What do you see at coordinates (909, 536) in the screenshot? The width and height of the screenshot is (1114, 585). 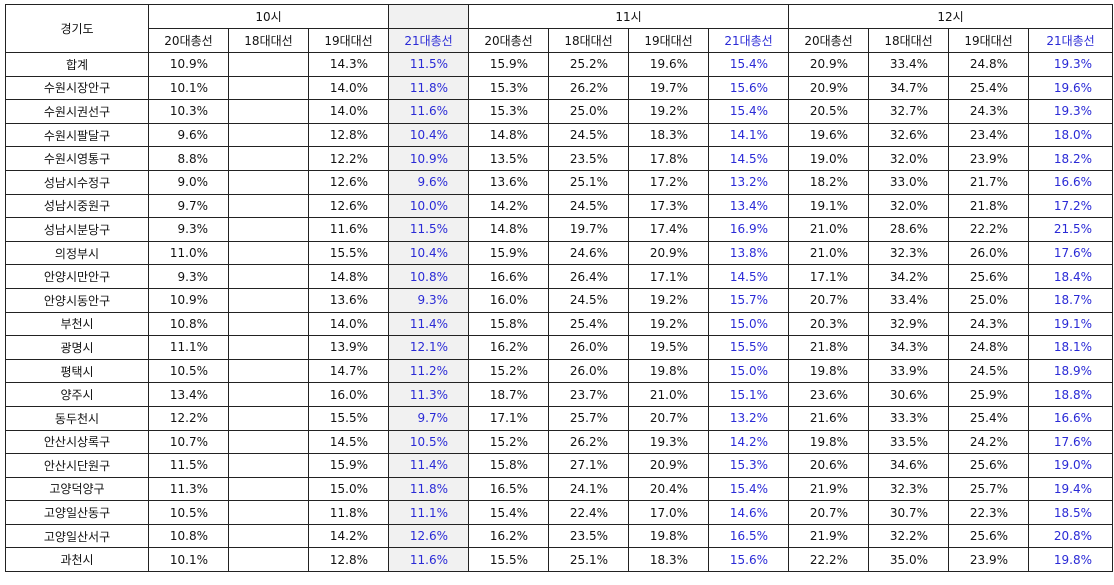 I see `value-cell-h12-1: 32.2%` at bounding box center [909, 536].